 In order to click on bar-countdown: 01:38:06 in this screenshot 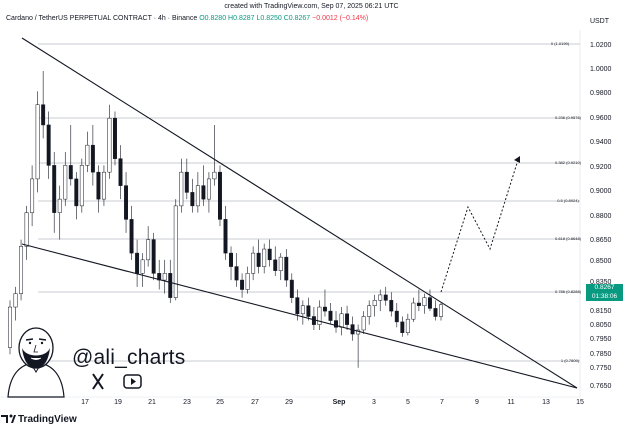, I will do `click(604, 296)`.